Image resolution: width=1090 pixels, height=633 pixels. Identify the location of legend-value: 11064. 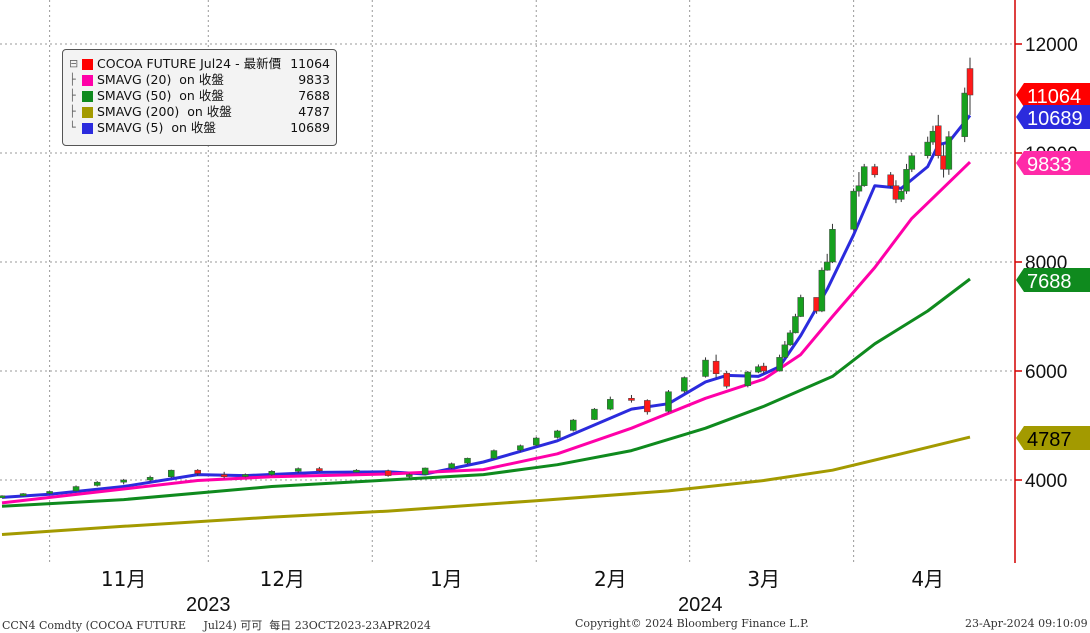
(310, 63).